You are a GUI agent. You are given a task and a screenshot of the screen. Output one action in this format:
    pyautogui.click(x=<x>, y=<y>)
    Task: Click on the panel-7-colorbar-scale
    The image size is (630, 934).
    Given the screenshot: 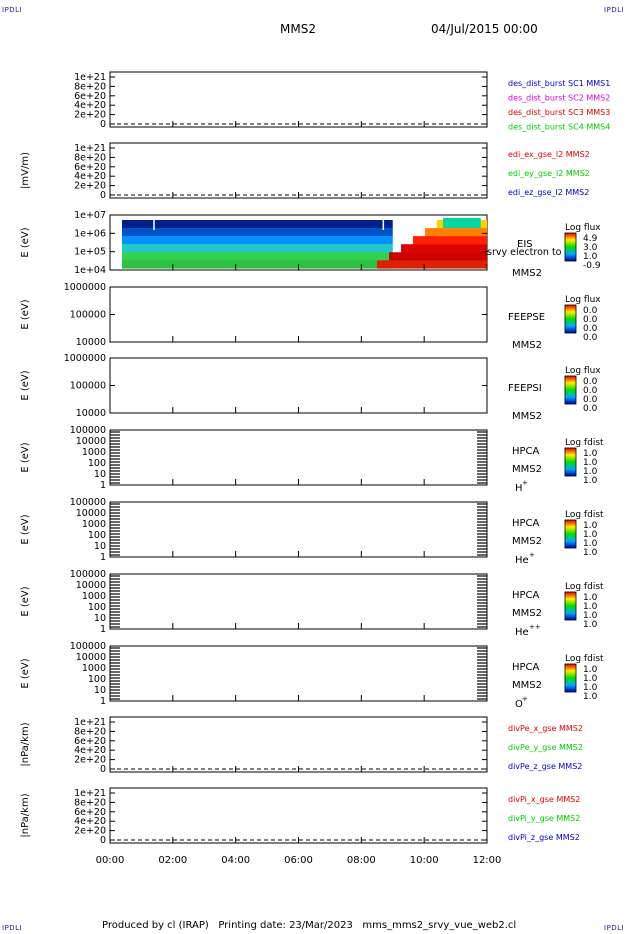 What is the action you would take?
    pyautogui.click(x=570, y=606)
    